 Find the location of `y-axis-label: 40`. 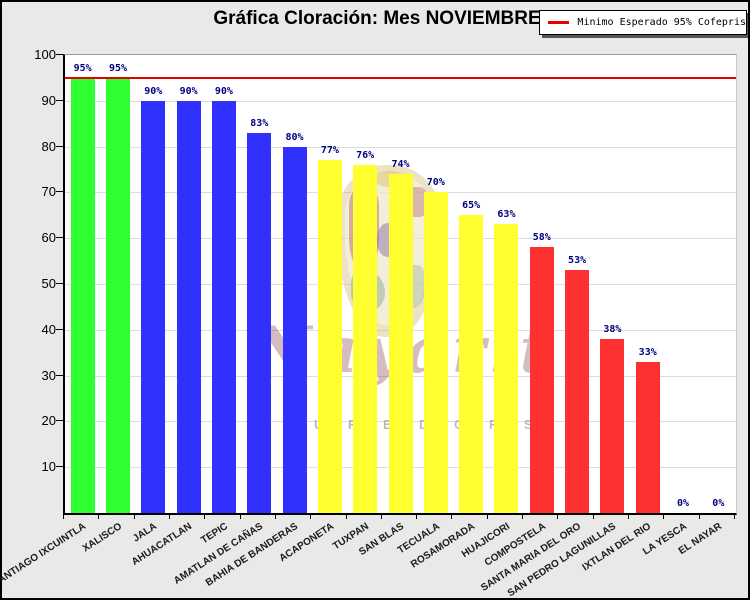

y-axis-label: 40 is located at coordinates (48, 329).